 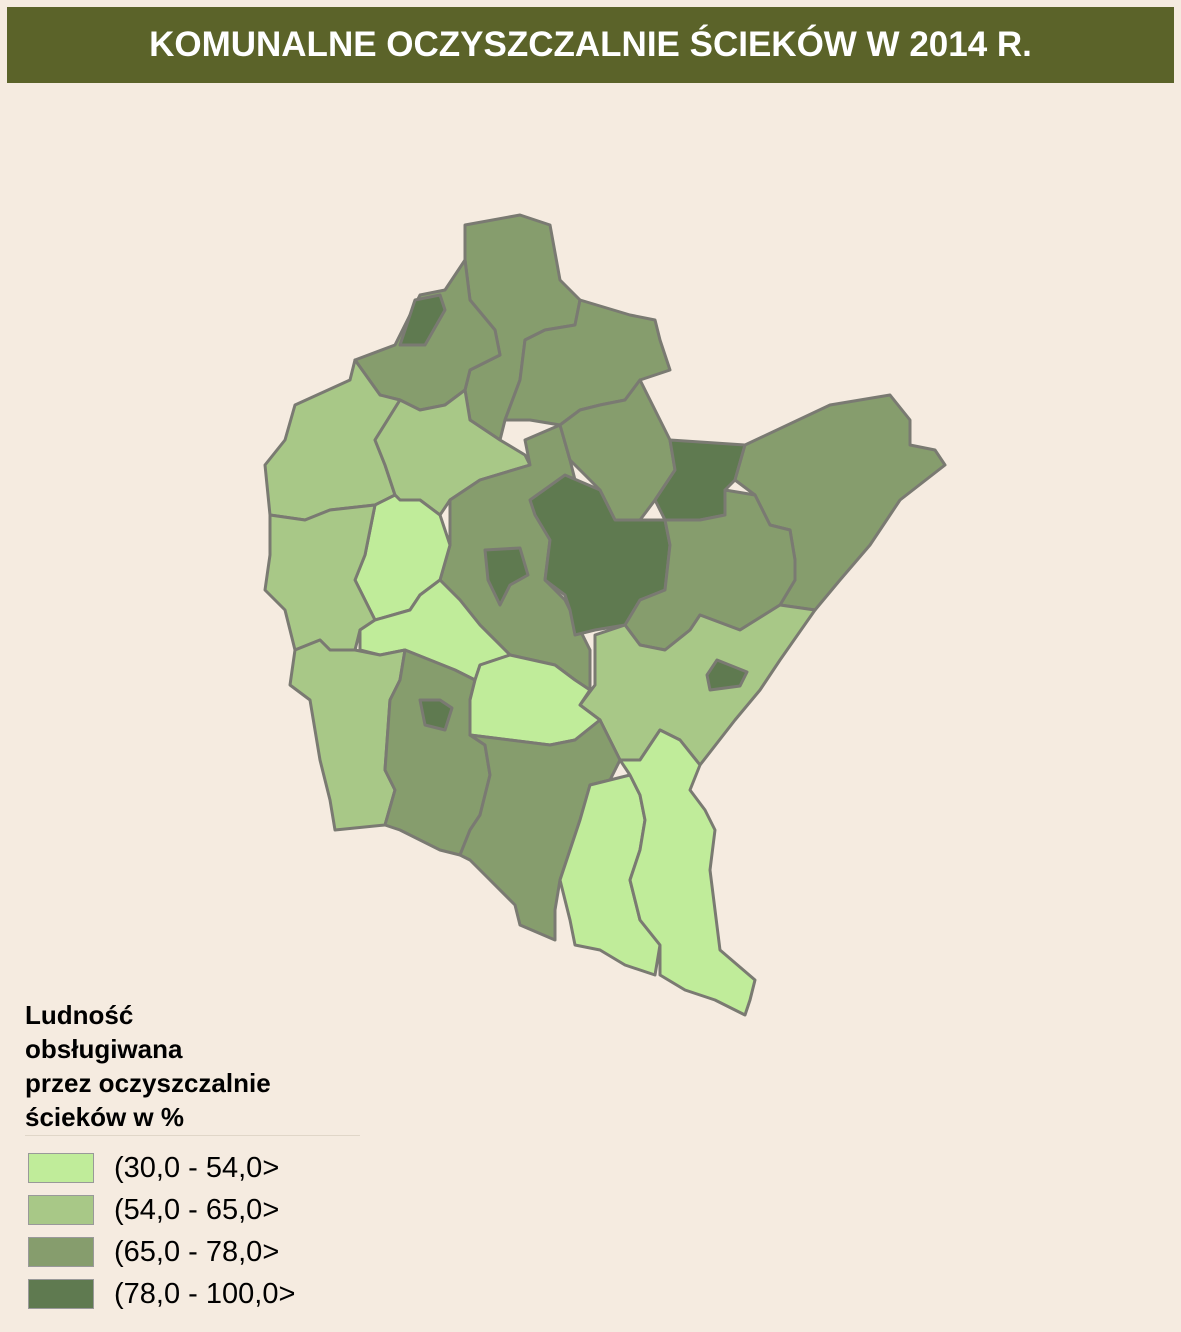 What do you see at coordinates (197, 1167) in the screenshot?
I see `legend-label: (30,0 - 54,0>` at bounding box center [197, 1167].